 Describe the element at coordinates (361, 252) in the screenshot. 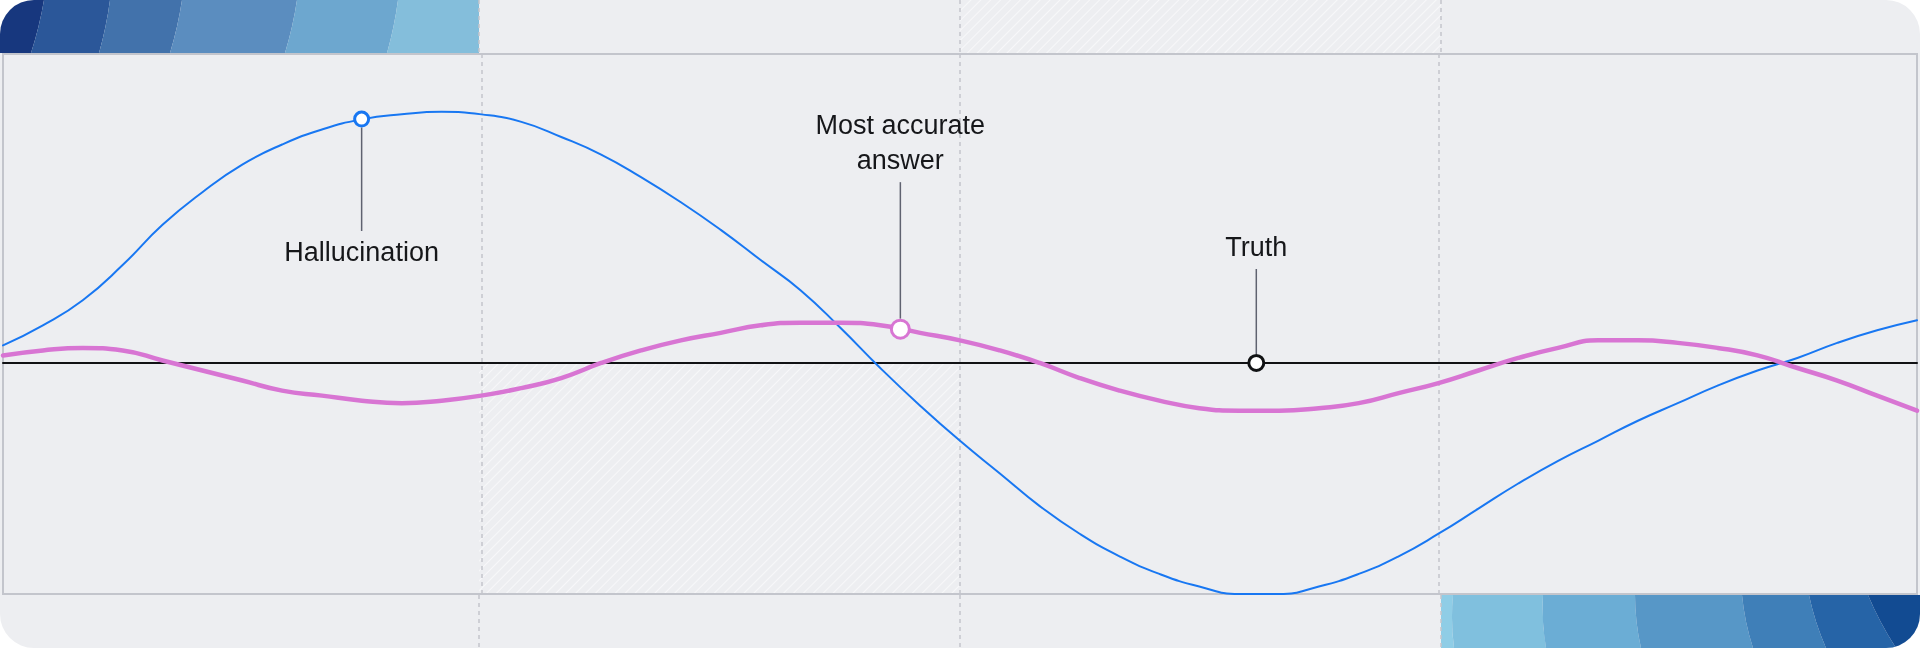

I see `annotation: Hallucination` at that location.